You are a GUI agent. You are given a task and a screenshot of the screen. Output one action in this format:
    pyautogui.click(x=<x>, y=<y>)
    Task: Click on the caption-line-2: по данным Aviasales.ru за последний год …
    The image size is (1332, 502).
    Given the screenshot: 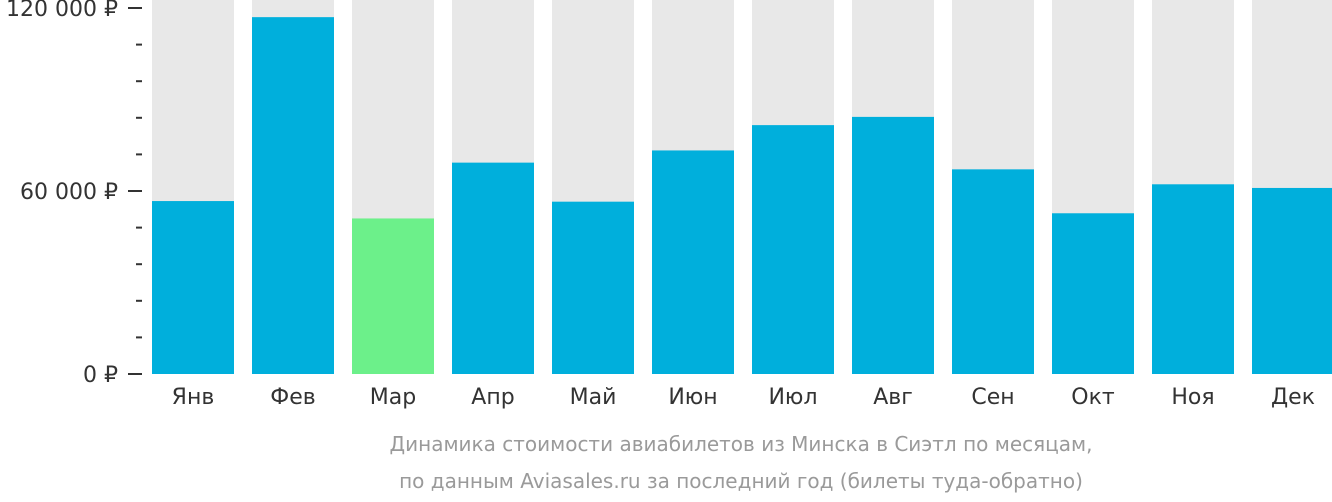 What is the action you would take?
    pyautogui.click(x=741, y=481)
    